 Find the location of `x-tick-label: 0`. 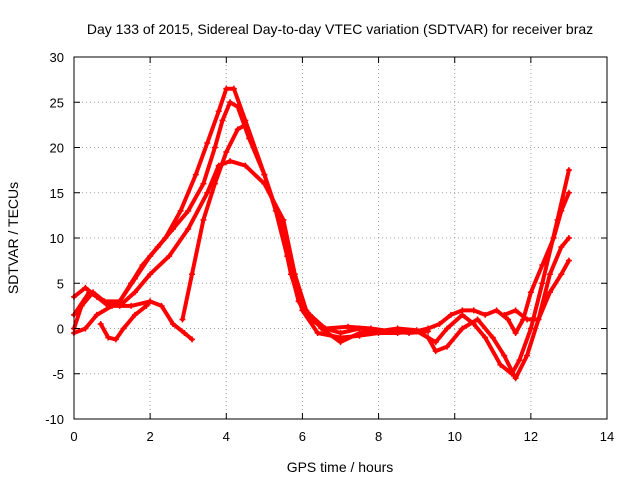

x-tick-label: 0 is located at coordinates (73, 436).